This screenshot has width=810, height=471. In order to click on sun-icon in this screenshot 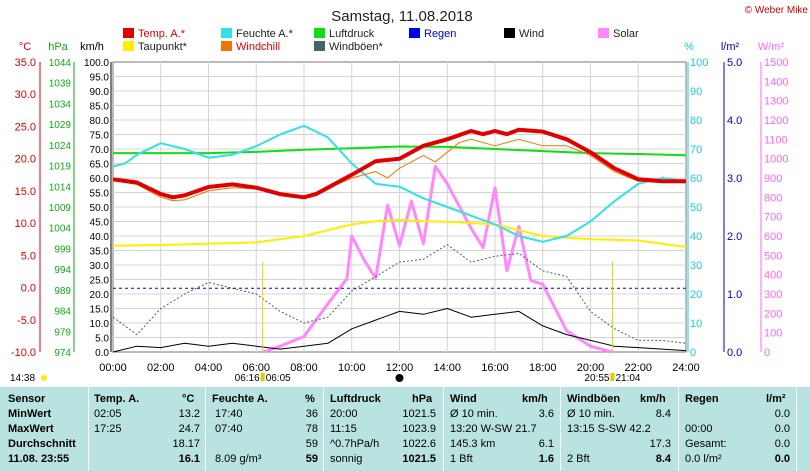, I will do `click(44, 378)`.